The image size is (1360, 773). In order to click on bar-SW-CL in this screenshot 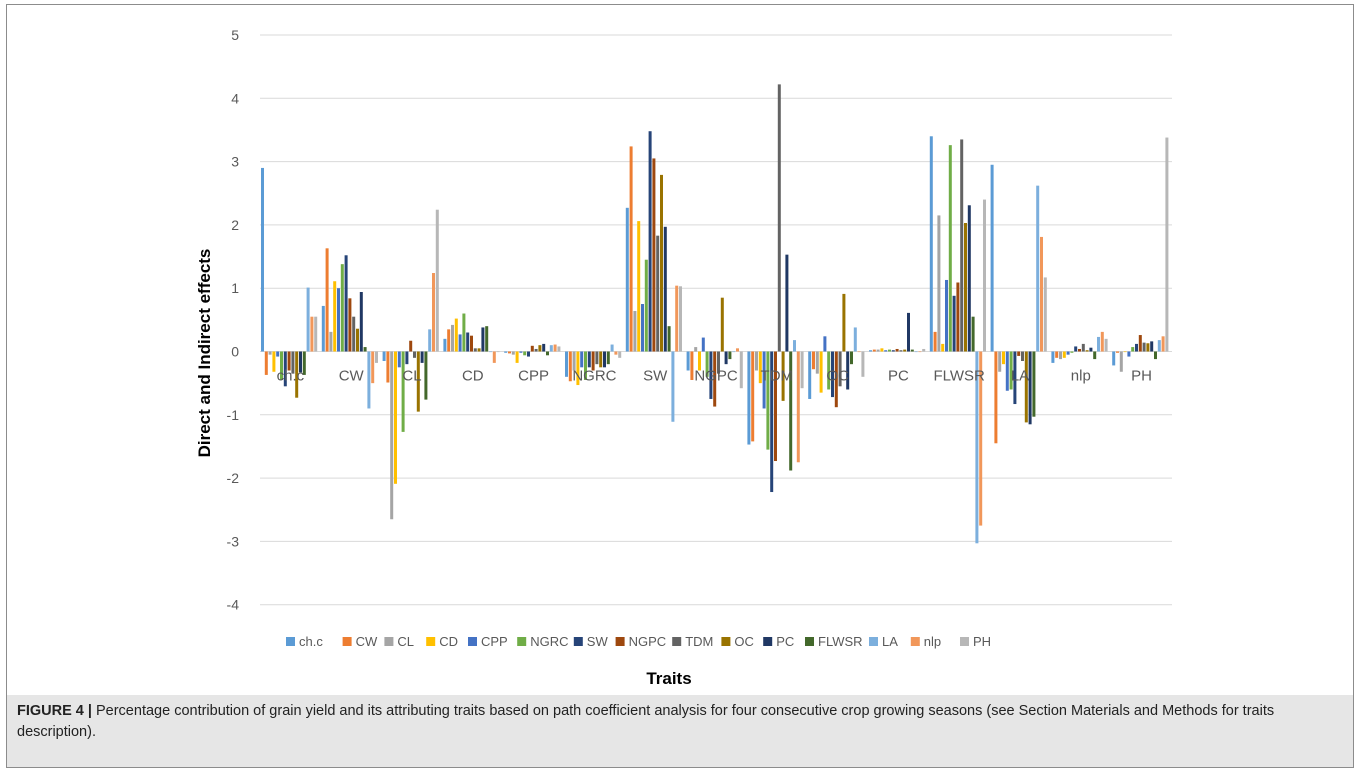, I will do `click(407, 358)`.